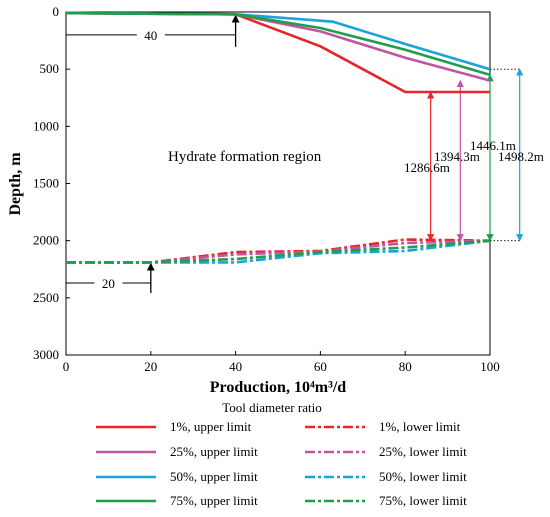 Image resolution: width=550 pixels, height=517 pixels. I want to click on dimension-label: 1446.1m, so click(493, 145).